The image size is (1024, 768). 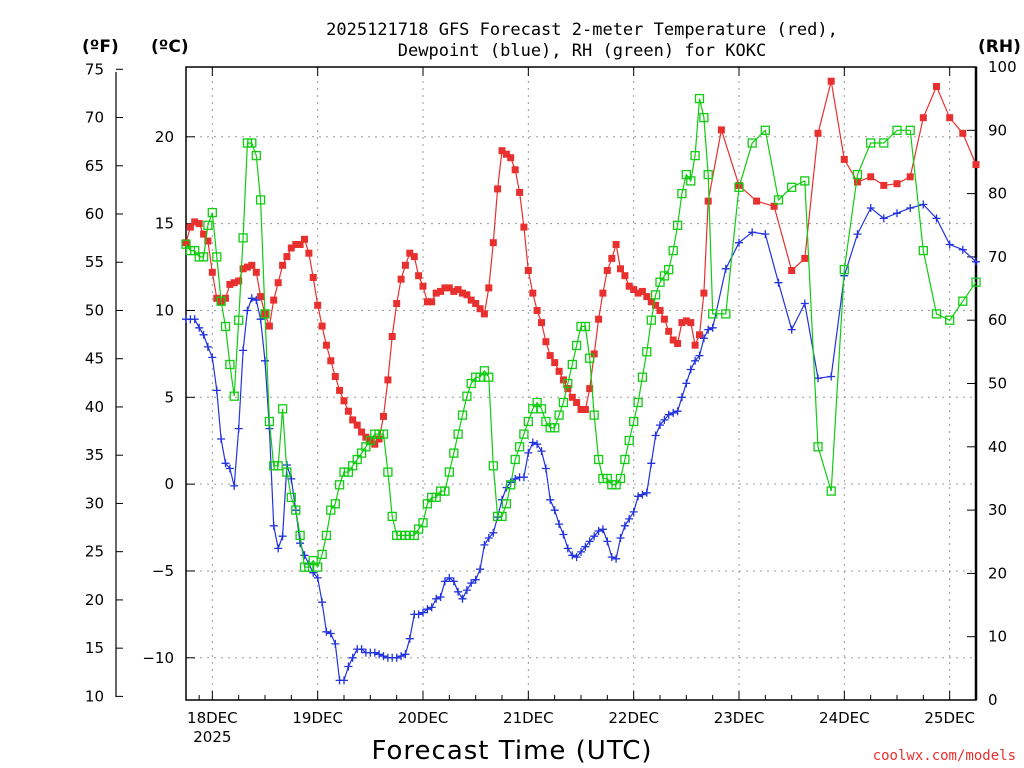 What do you see at coordinates (169, 484) in the screenshot?
I see `celsius-tick-label: 0` at bounding box center [169, 484].